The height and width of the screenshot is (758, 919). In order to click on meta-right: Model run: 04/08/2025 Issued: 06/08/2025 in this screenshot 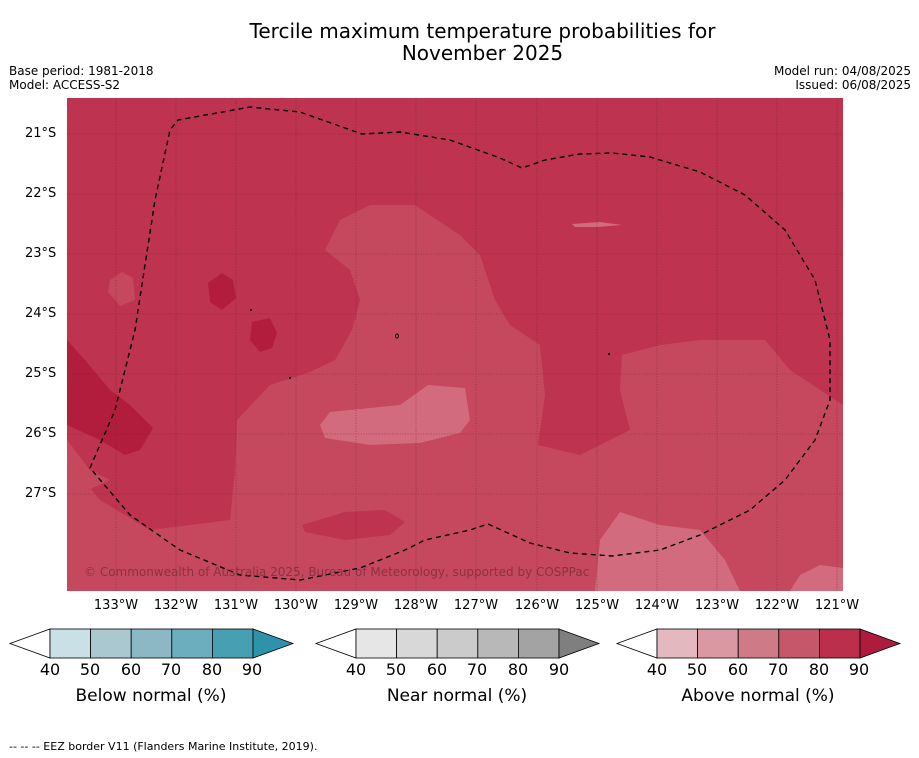, I will do `click(842, 78)`.